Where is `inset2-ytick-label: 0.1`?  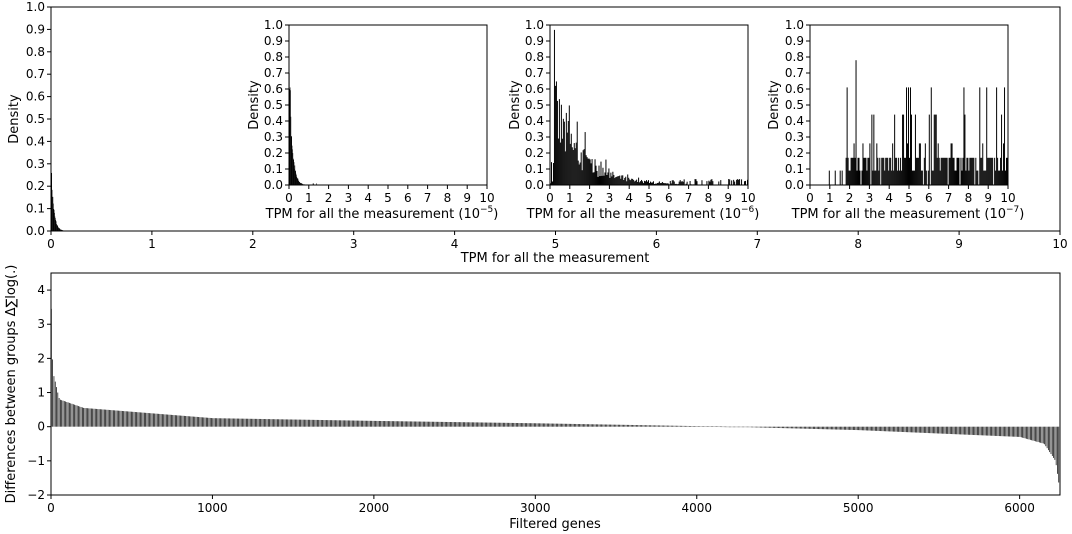 inset2-ytick-label: 0.1 is located at coordinates (534, 169).